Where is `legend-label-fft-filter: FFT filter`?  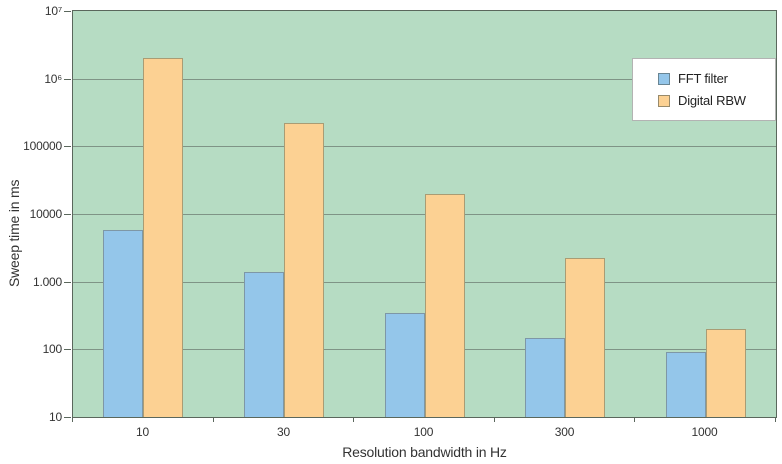
legend-label-fft-filter: FFT filter is located at coordinates (703, 78).